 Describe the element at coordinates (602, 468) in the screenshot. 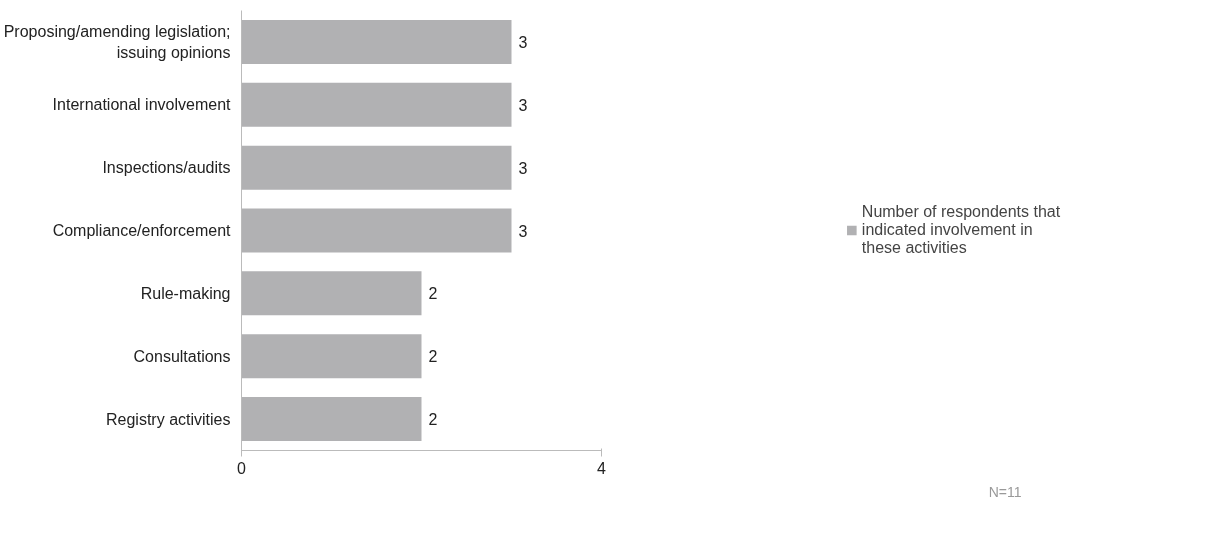

I see `x-tick-label: 4` at that location.